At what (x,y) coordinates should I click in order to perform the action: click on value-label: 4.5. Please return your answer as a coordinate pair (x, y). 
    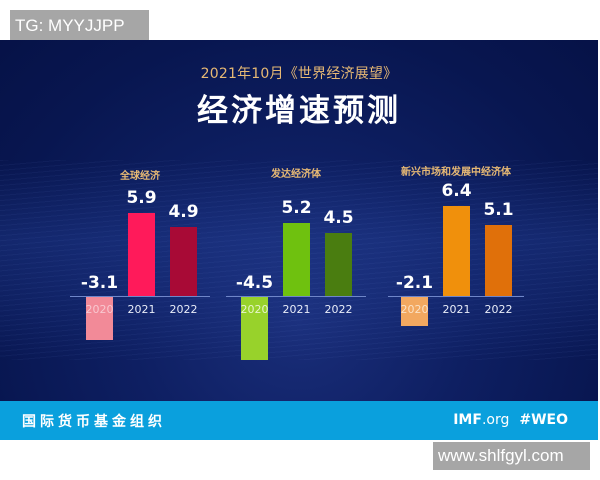
    Looking at the image, I should click on (338, 218).